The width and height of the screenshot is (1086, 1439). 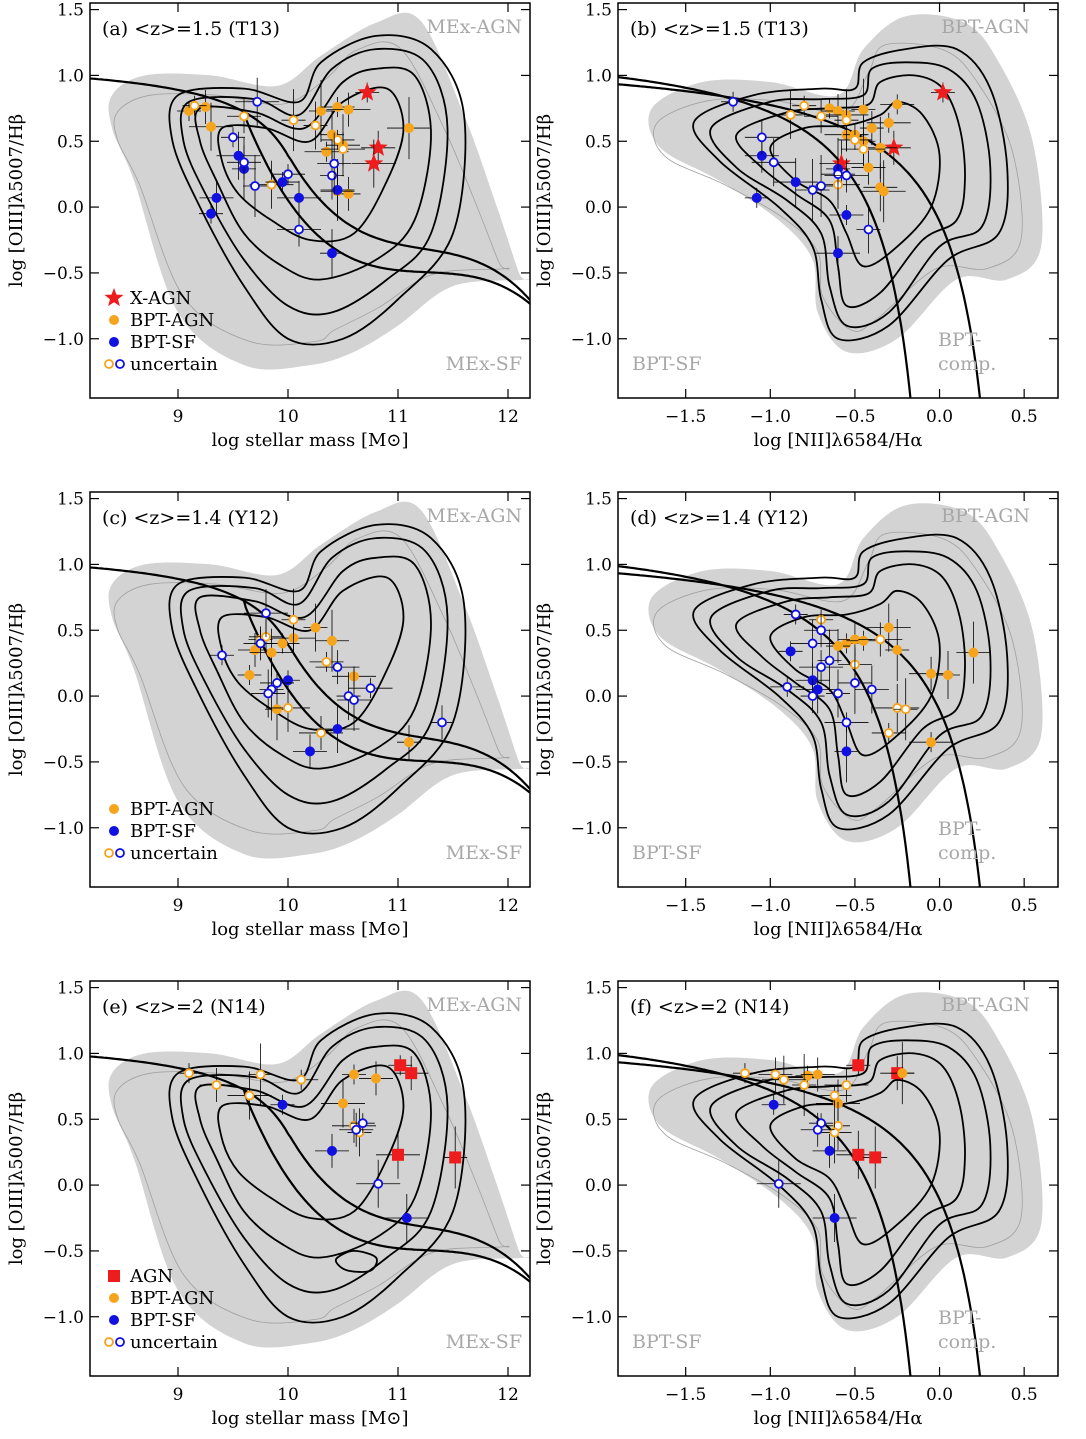 I want to click on y-tick-label: −1.0, so click(x=63, y=340).